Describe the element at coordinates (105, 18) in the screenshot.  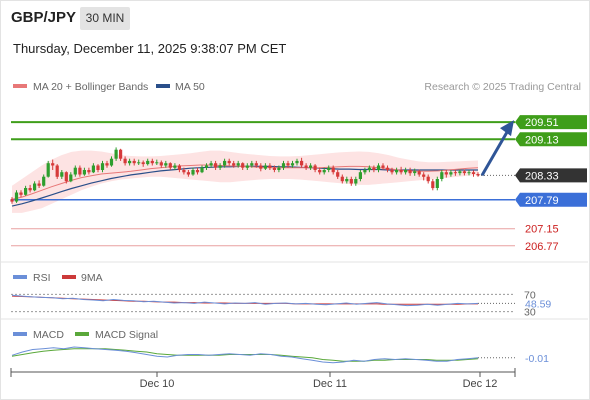
I see `timeframe-button: 30 MIN` at that location.